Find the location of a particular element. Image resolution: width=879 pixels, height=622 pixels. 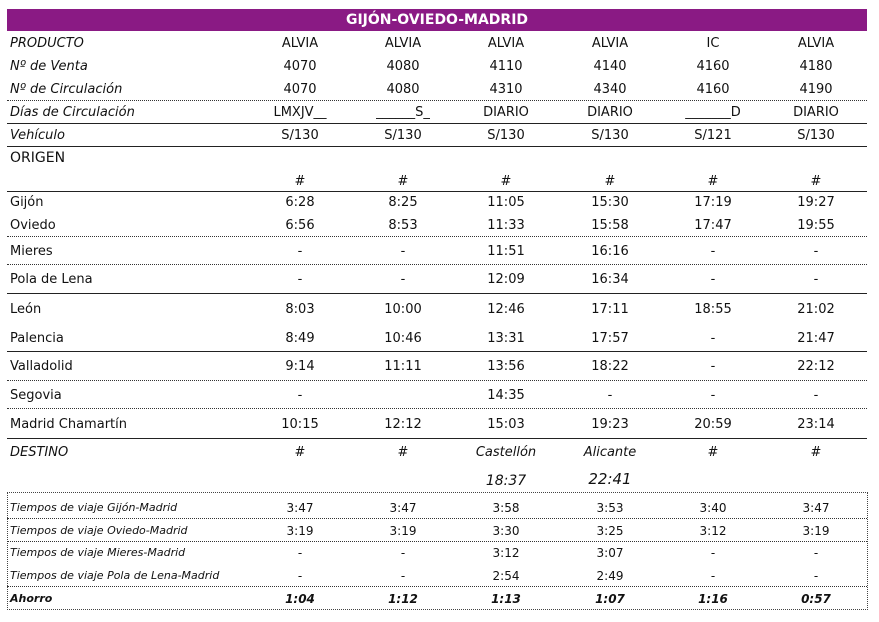

cell: 4110 is located at coordinates (506, 66).